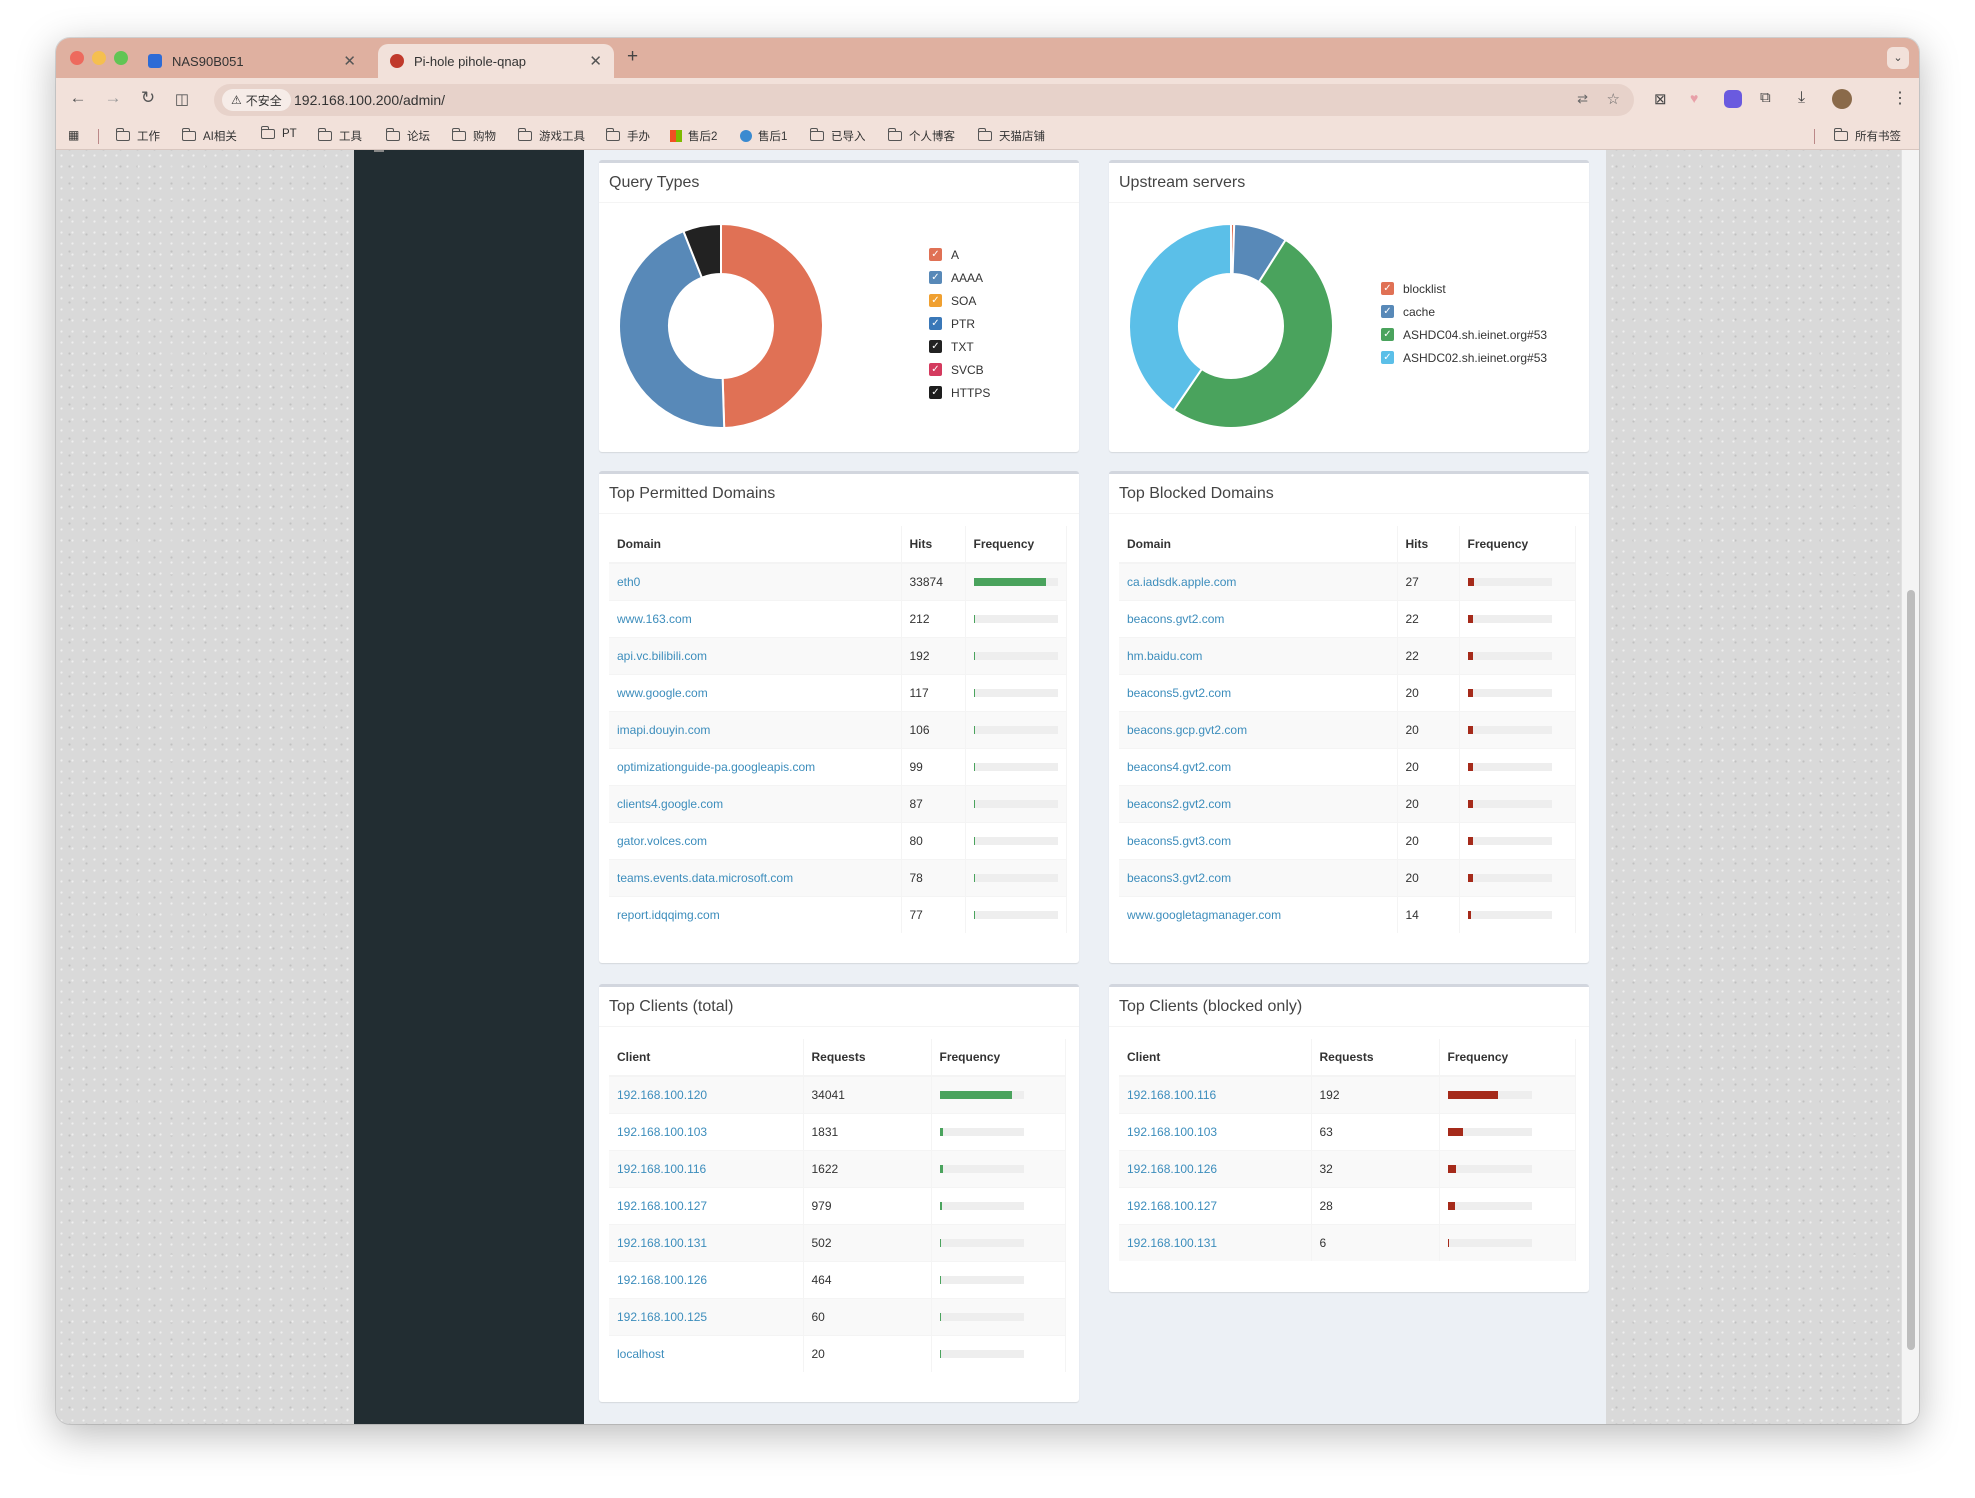  I want to click on reload-icon: ↻, so click(148, 97).